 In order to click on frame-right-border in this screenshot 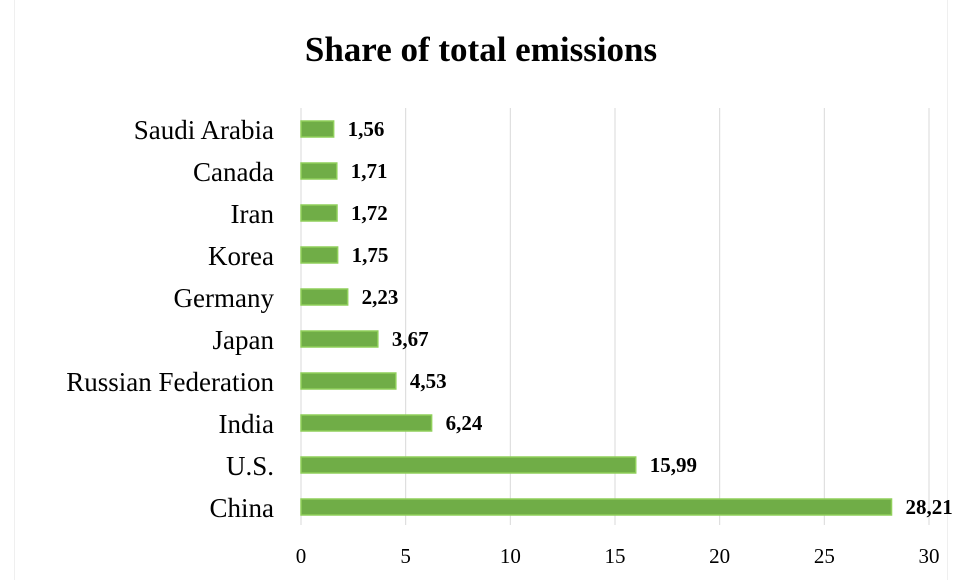, I will do `click(947, 290)`.